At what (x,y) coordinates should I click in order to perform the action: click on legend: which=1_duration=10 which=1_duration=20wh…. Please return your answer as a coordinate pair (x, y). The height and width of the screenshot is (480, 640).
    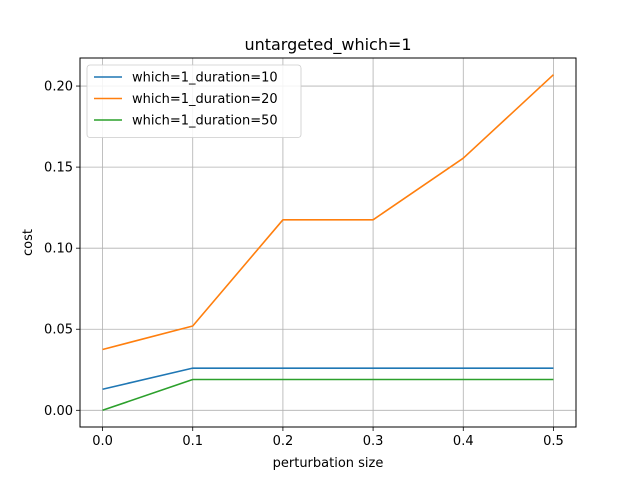
    Looking at the image, I should click on (194, 101).